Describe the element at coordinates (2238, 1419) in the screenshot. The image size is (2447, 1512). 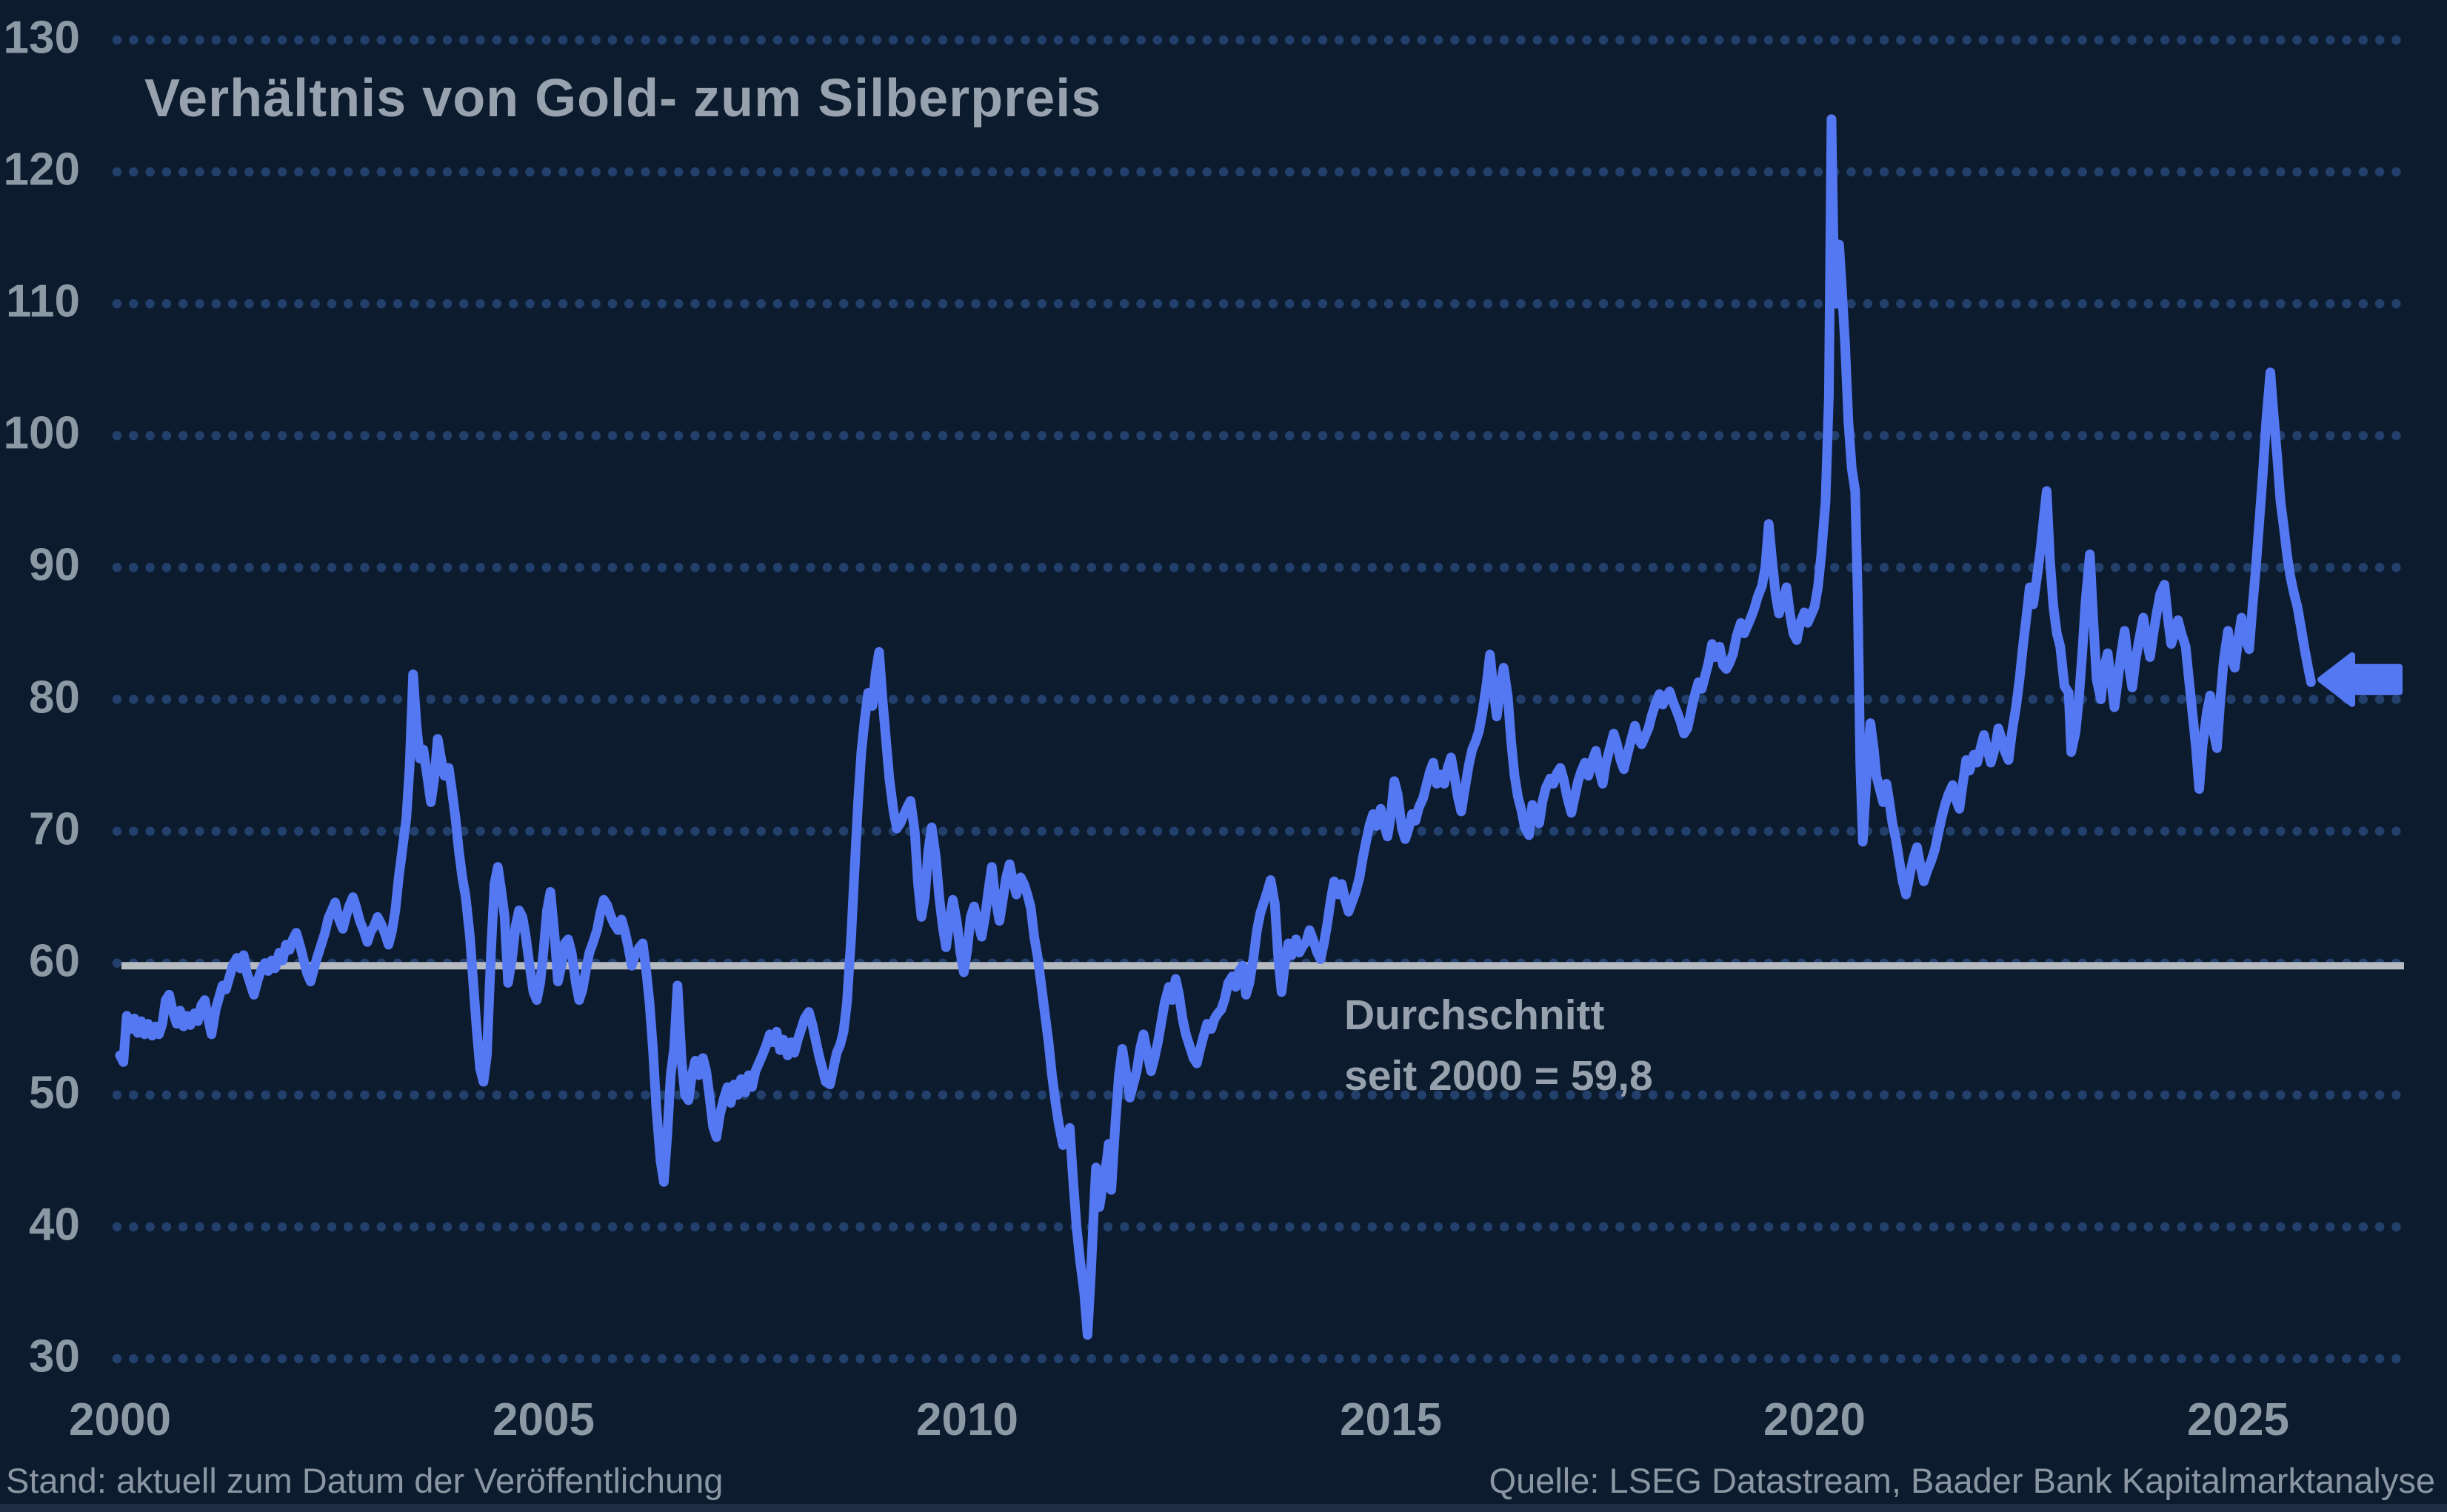
I see `x-axis-tick-label-2025: 2025` at that location.